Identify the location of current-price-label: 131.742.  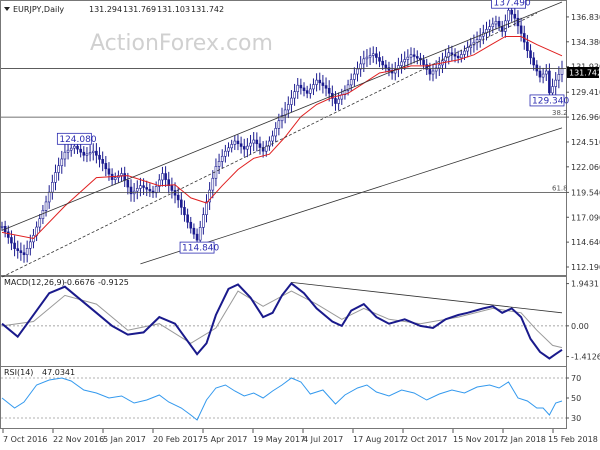
(584, 73).